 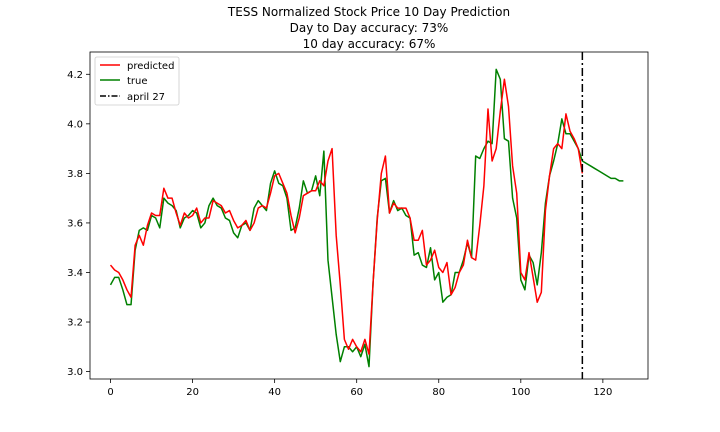 I want to click on legend: predicted true april 27, so click(x=137, y=81).